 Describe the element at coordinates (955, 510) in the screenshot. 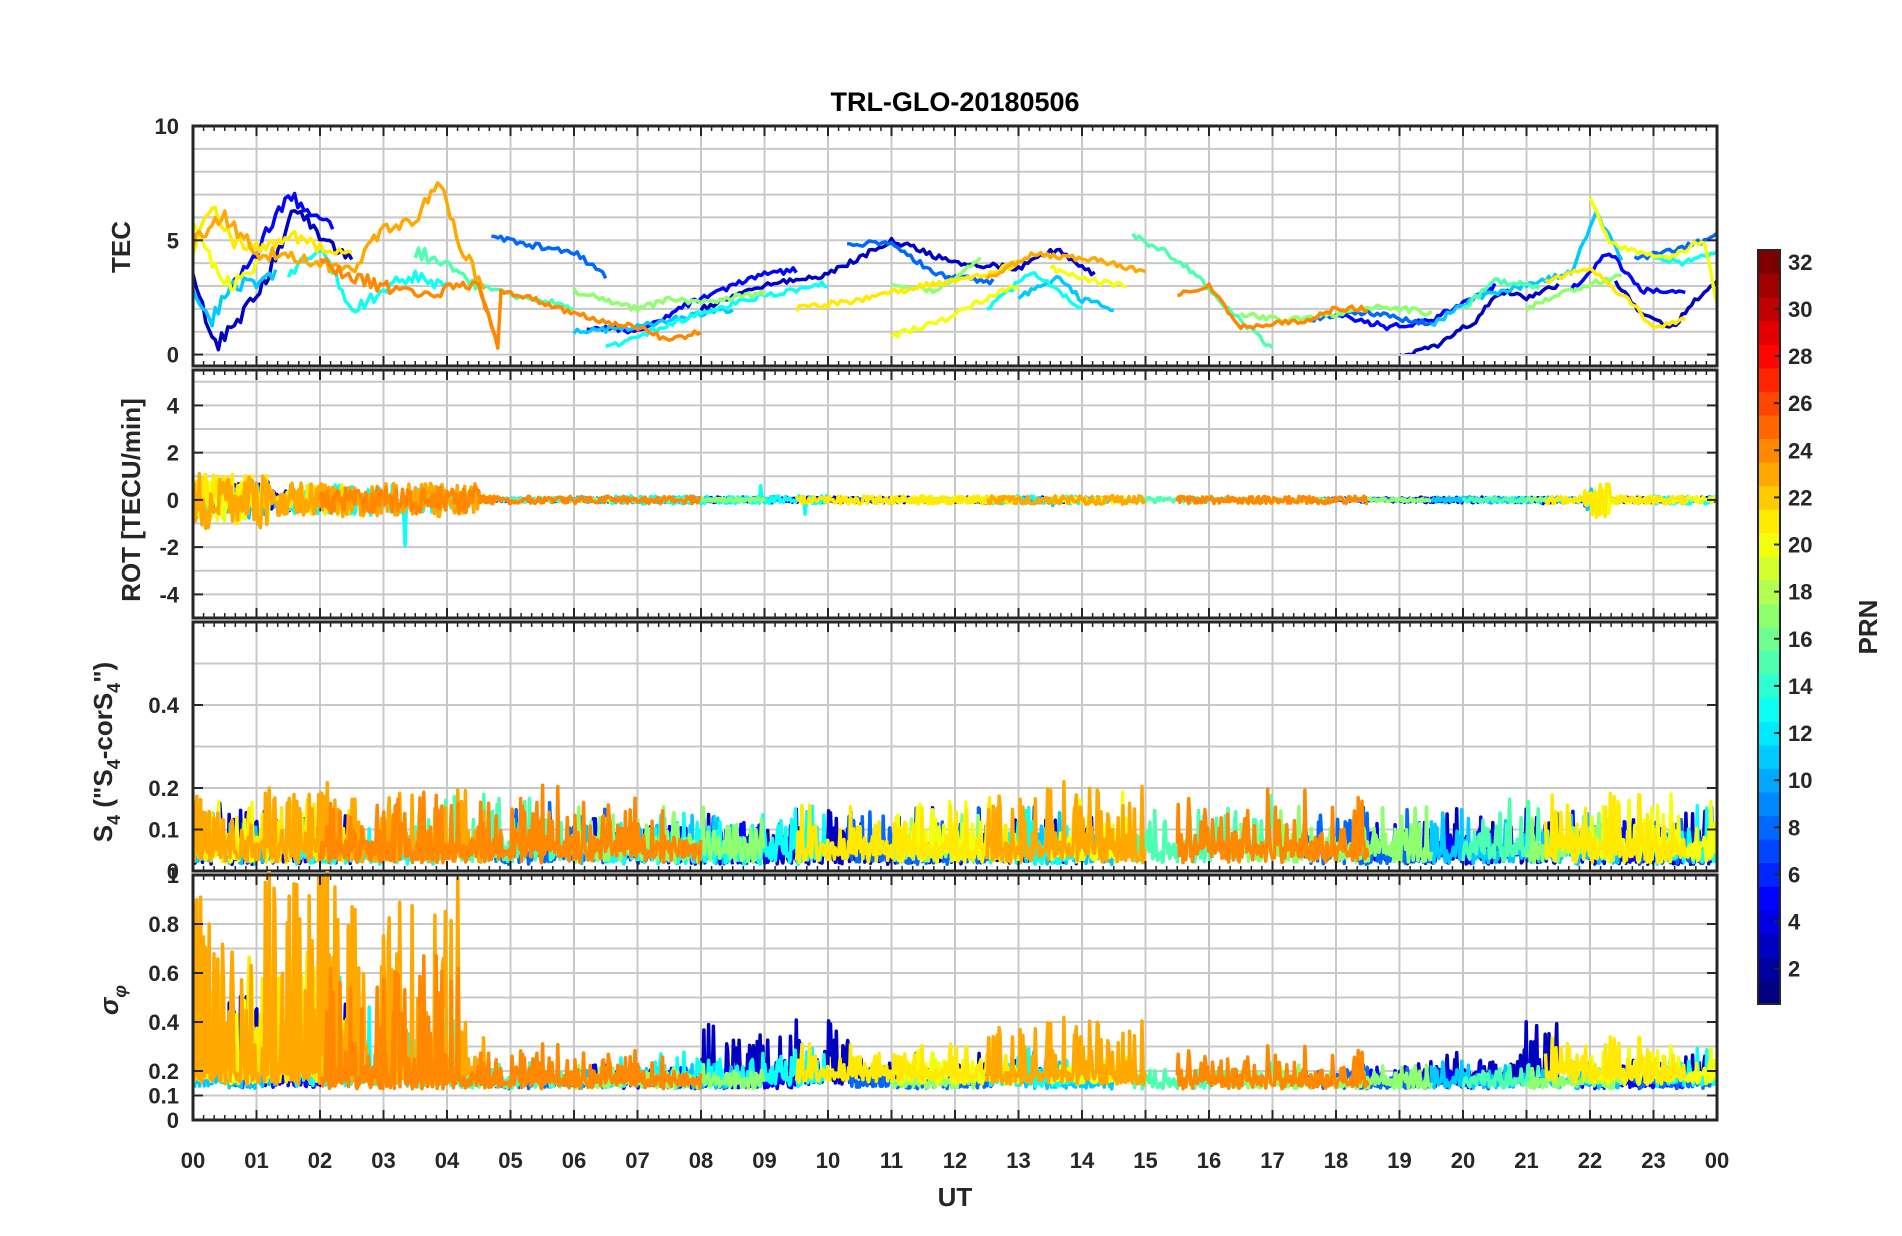

I see `panel-rot-series` at that location.